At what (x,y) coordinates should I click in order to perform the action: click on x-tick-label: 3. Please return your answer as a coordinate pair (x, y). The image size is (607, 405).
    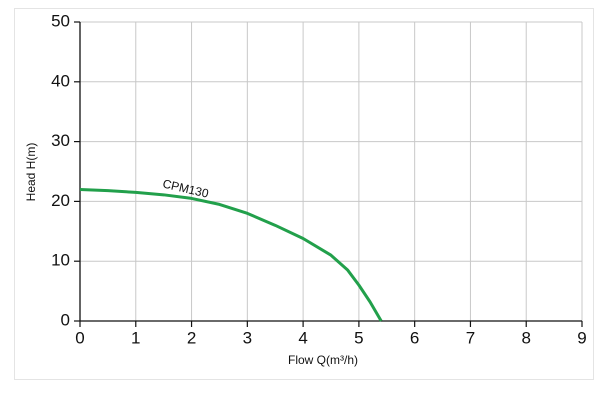
    Looking at the image, I should click on (247, 337).